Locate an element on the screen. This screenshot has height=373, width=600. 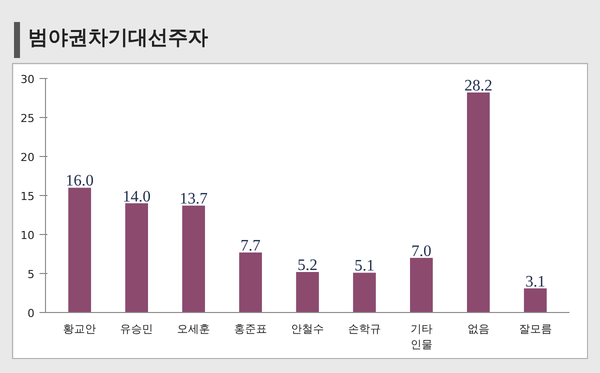
x-tick-label: 안철수 is located at coordinates (307, 329).